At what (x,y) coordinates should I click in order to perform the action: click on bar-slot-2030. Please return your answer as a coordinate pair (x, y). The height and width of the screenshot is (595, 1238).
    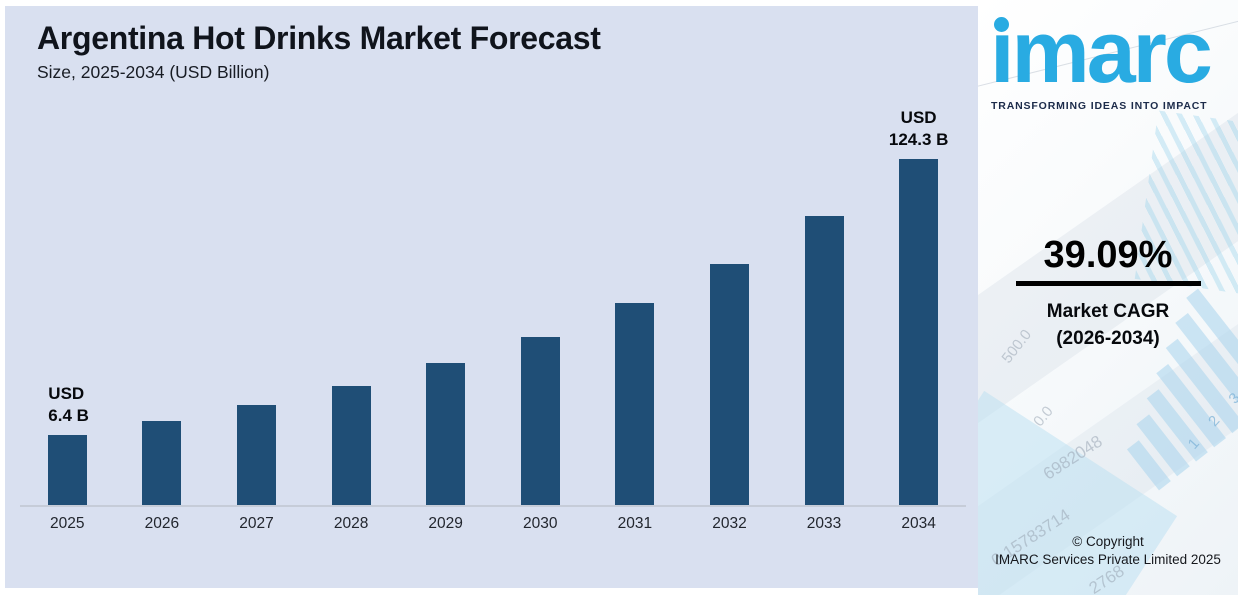
    Looking at the image, I should click on (540, 255).